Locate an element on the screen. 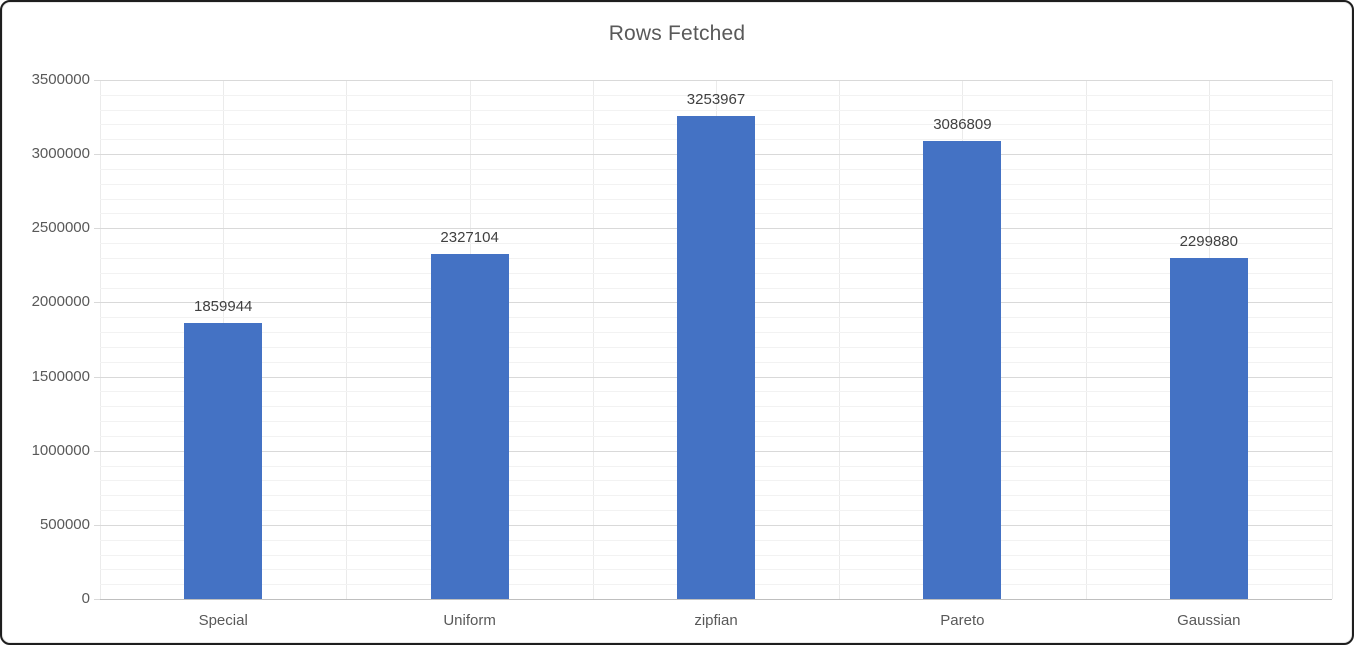  bar-value-label: 2299880 is located at coordinates (1208, 241).